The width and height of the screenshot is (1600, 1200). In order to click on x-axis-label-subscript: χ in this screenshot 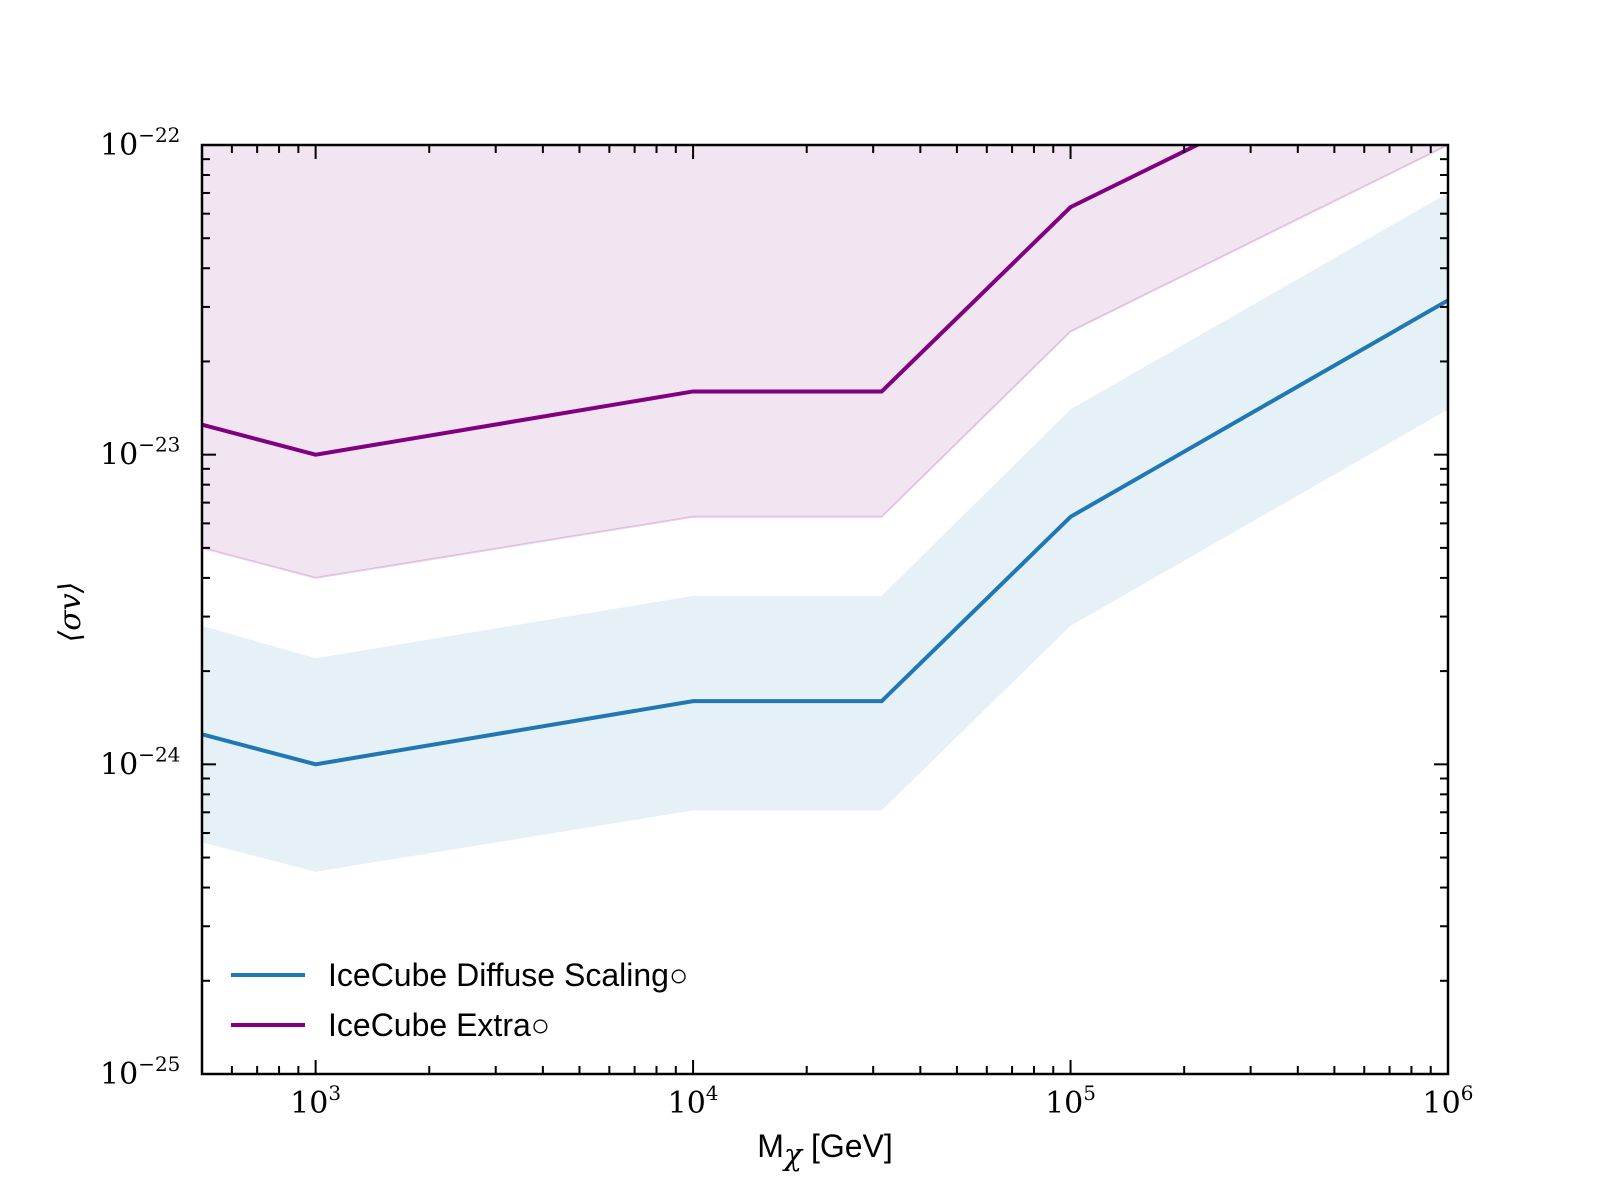, I will do `click(793, 1155)`.